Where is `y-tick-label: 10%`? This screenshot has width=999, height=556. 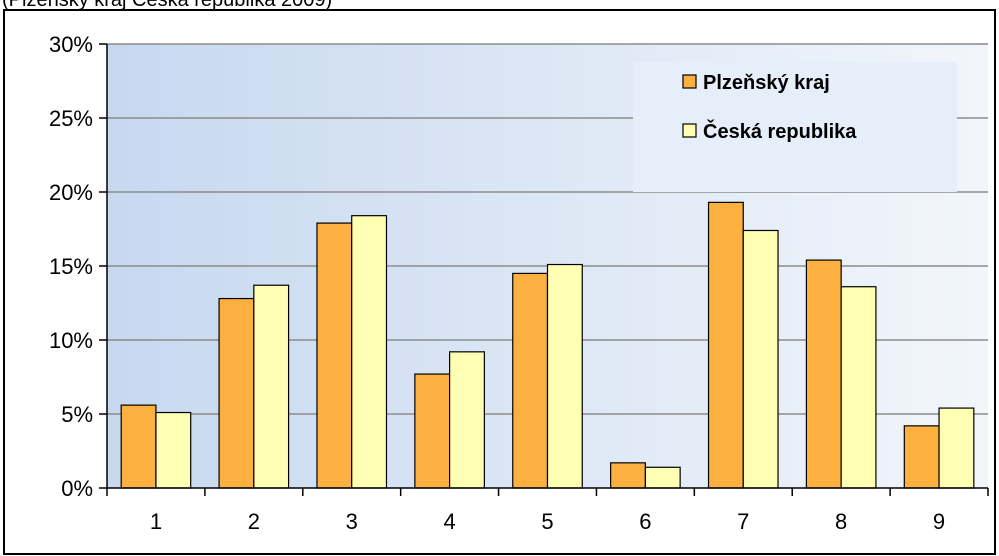 y-tick-label: 10% is located at coordinates (71, 340).